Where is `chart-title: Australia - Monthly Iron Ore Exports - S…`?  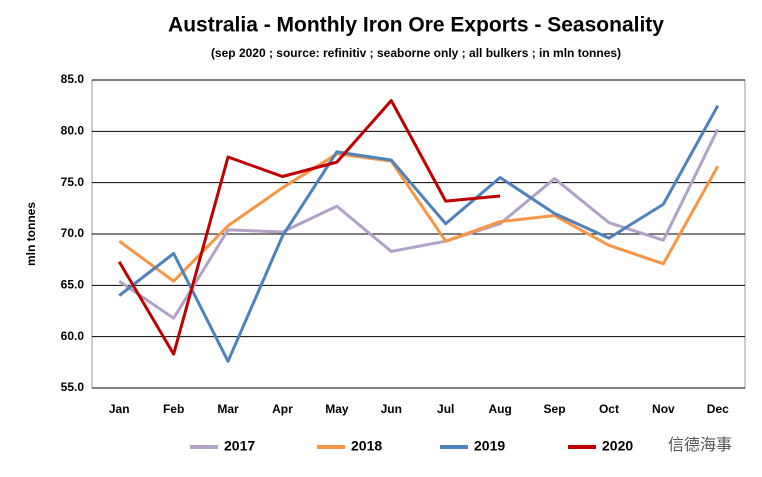
chart-title: Australia - Monthly Iron Ore Exports - S… is located at coordinates (416, 25).